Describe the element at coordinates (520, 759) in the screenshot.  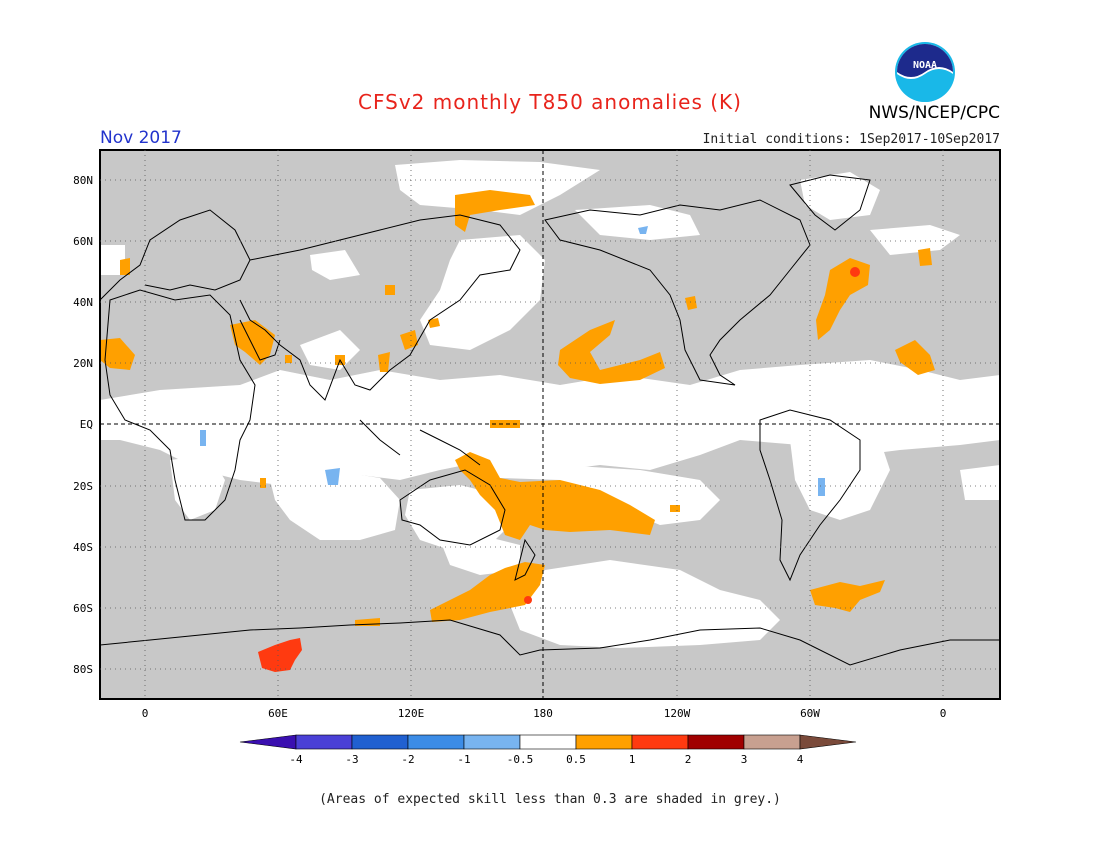
I see `colorbar-label: -0.5` at that location.